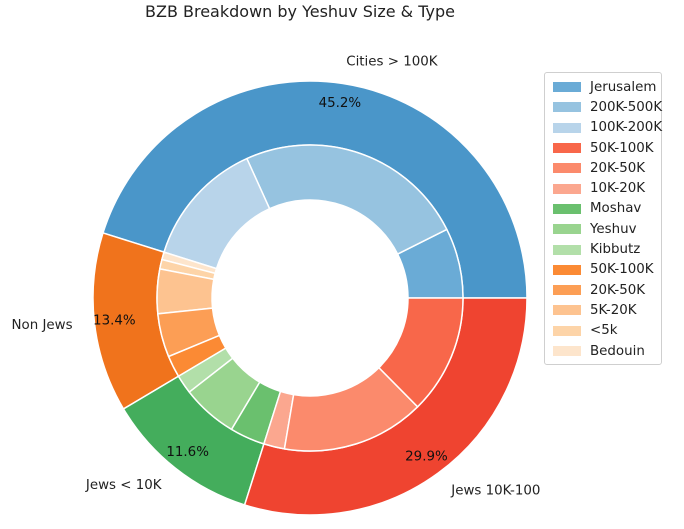 Image resolution: width=684 pixels, height=529 pixels. Describe the element at coordinates (124, 485) in the screenshot. I see `slice-category-label-jews-10k: Jews < 10K` at that location.